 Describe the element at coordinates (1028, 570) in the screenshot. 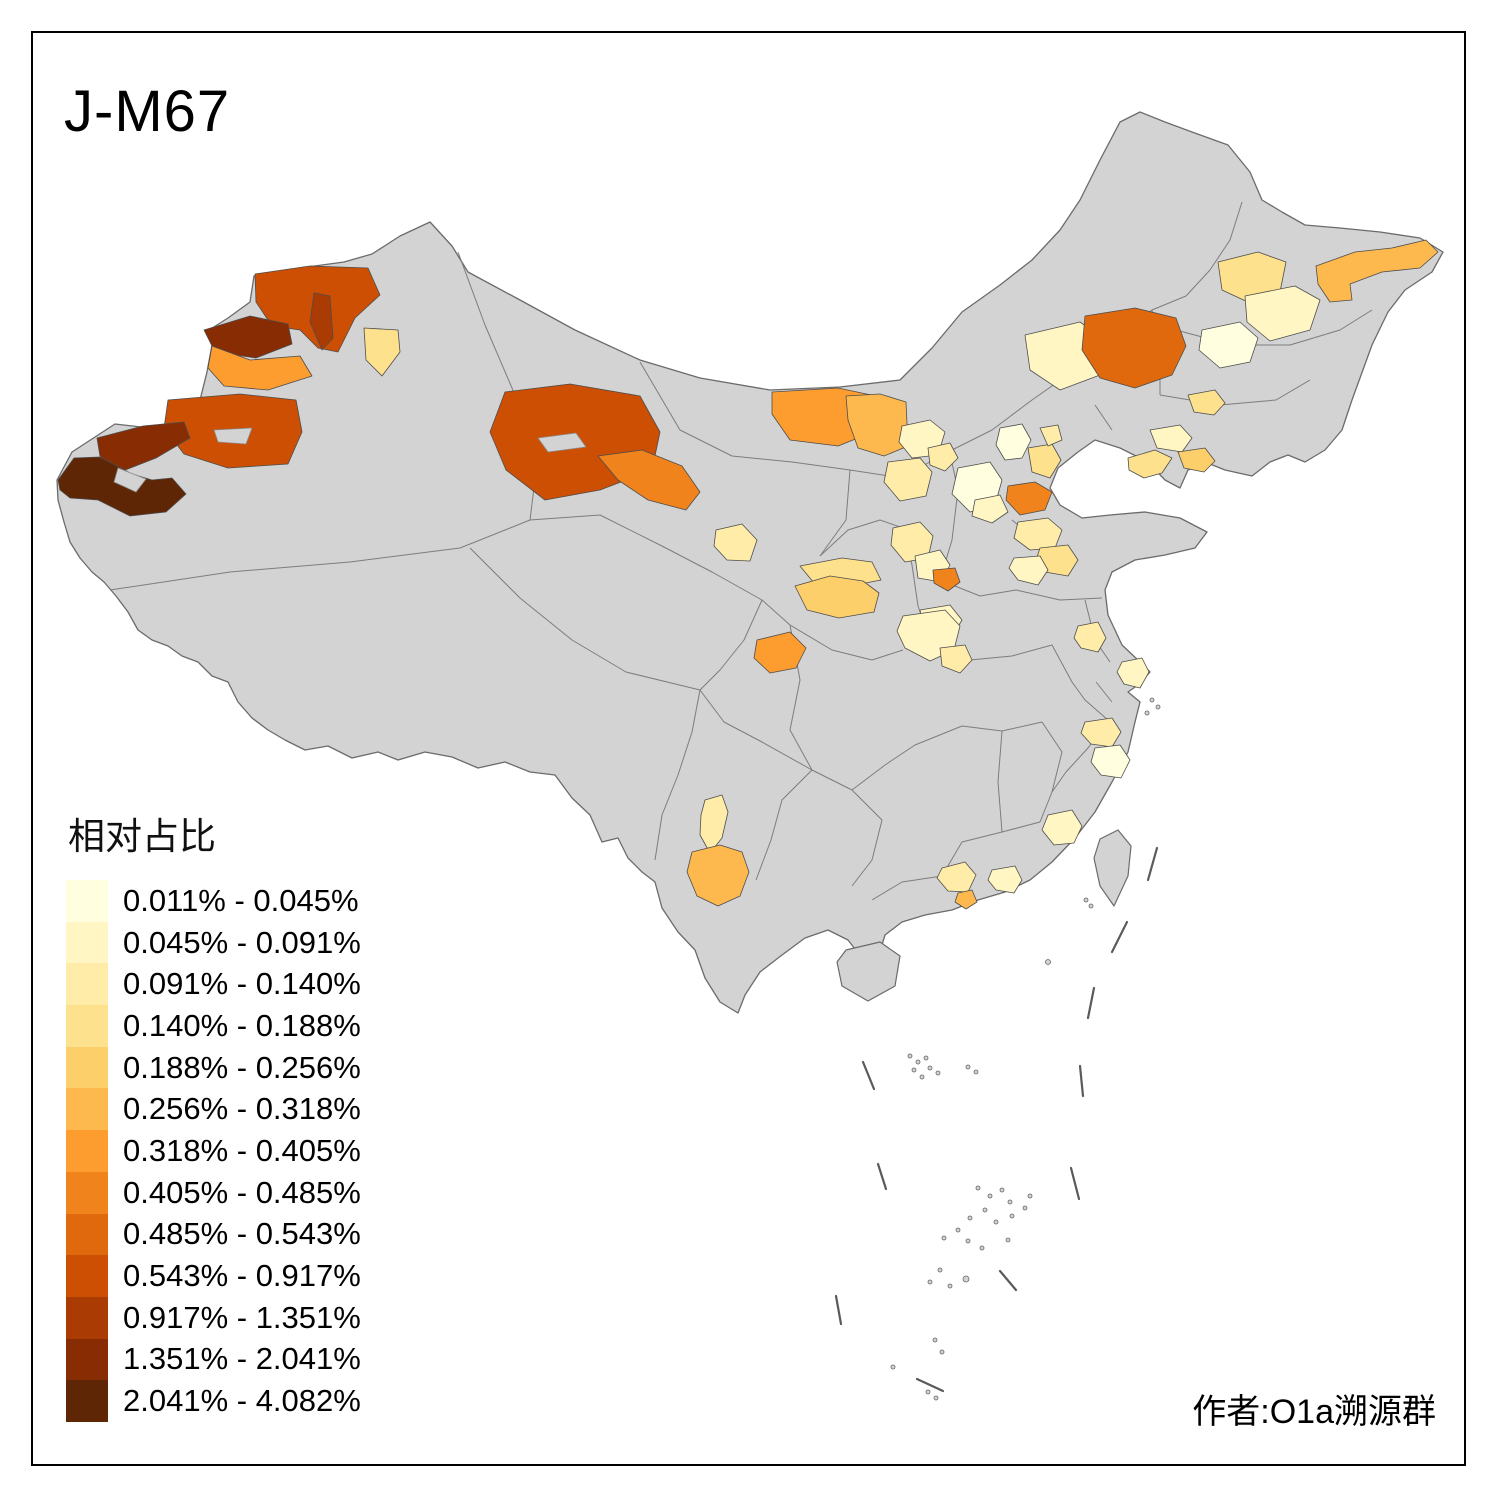

I see `region-jining` at that location.